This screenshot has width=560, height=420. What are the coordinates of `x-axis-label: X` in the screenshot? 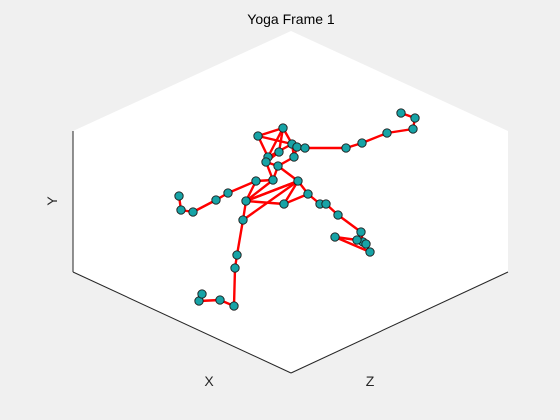 It's located at (209, 381).